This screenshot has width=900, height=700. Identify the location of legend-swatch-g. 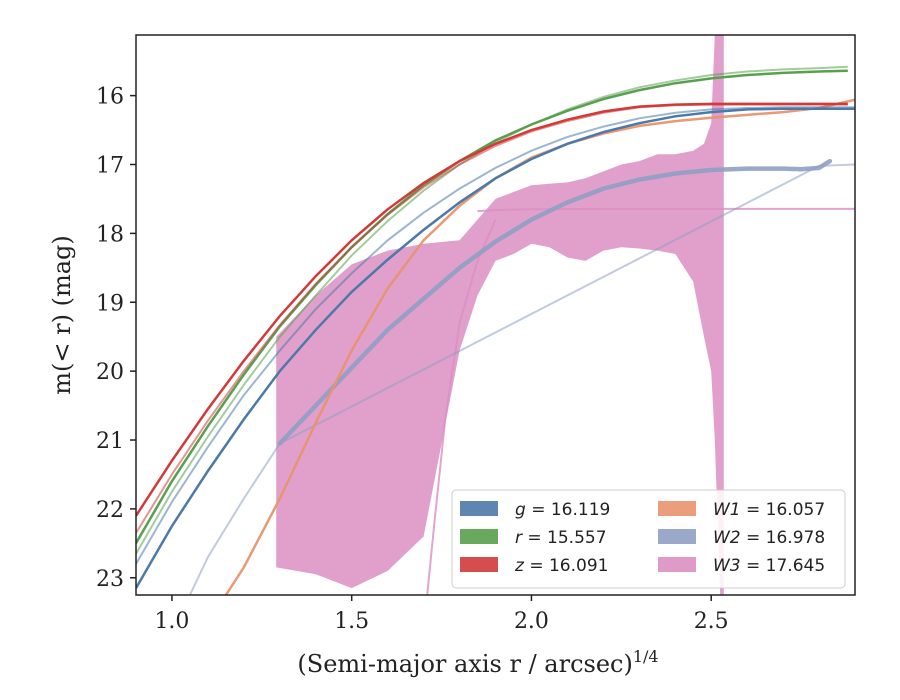
(479, 508).